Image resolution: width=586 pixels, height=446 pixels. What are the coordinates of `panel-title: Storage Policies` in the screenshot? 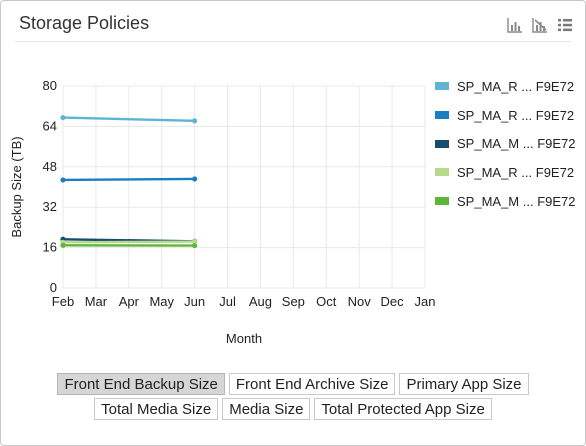 It's located at (84, 23).